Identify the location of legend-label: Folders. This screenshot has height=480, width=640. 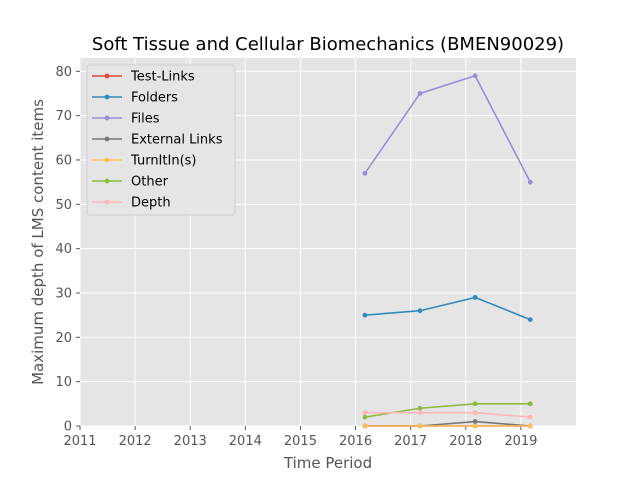
(154, 98).